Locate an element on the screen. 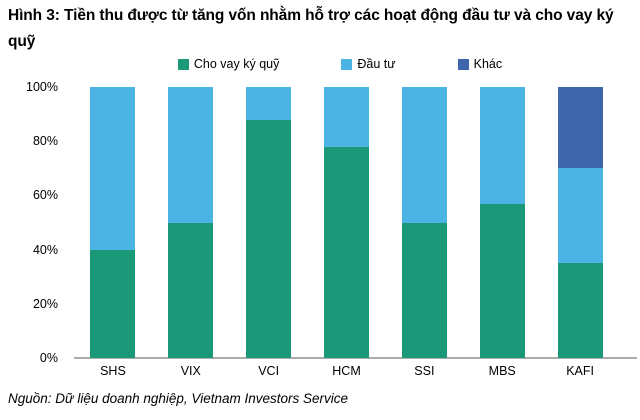 This screenshot has width=640, height=420. y-tick-label: 100% is located at coordinates (42, 87).